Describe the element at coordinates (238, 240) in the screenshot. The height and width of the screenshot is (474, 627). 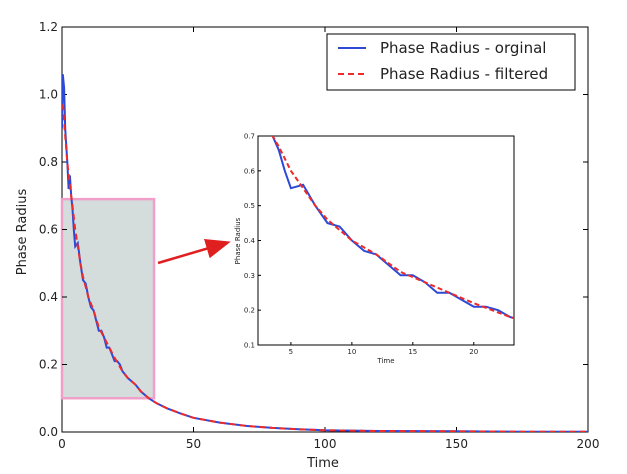
I see `inset-y-axis-label: Phase Radius` at that location.